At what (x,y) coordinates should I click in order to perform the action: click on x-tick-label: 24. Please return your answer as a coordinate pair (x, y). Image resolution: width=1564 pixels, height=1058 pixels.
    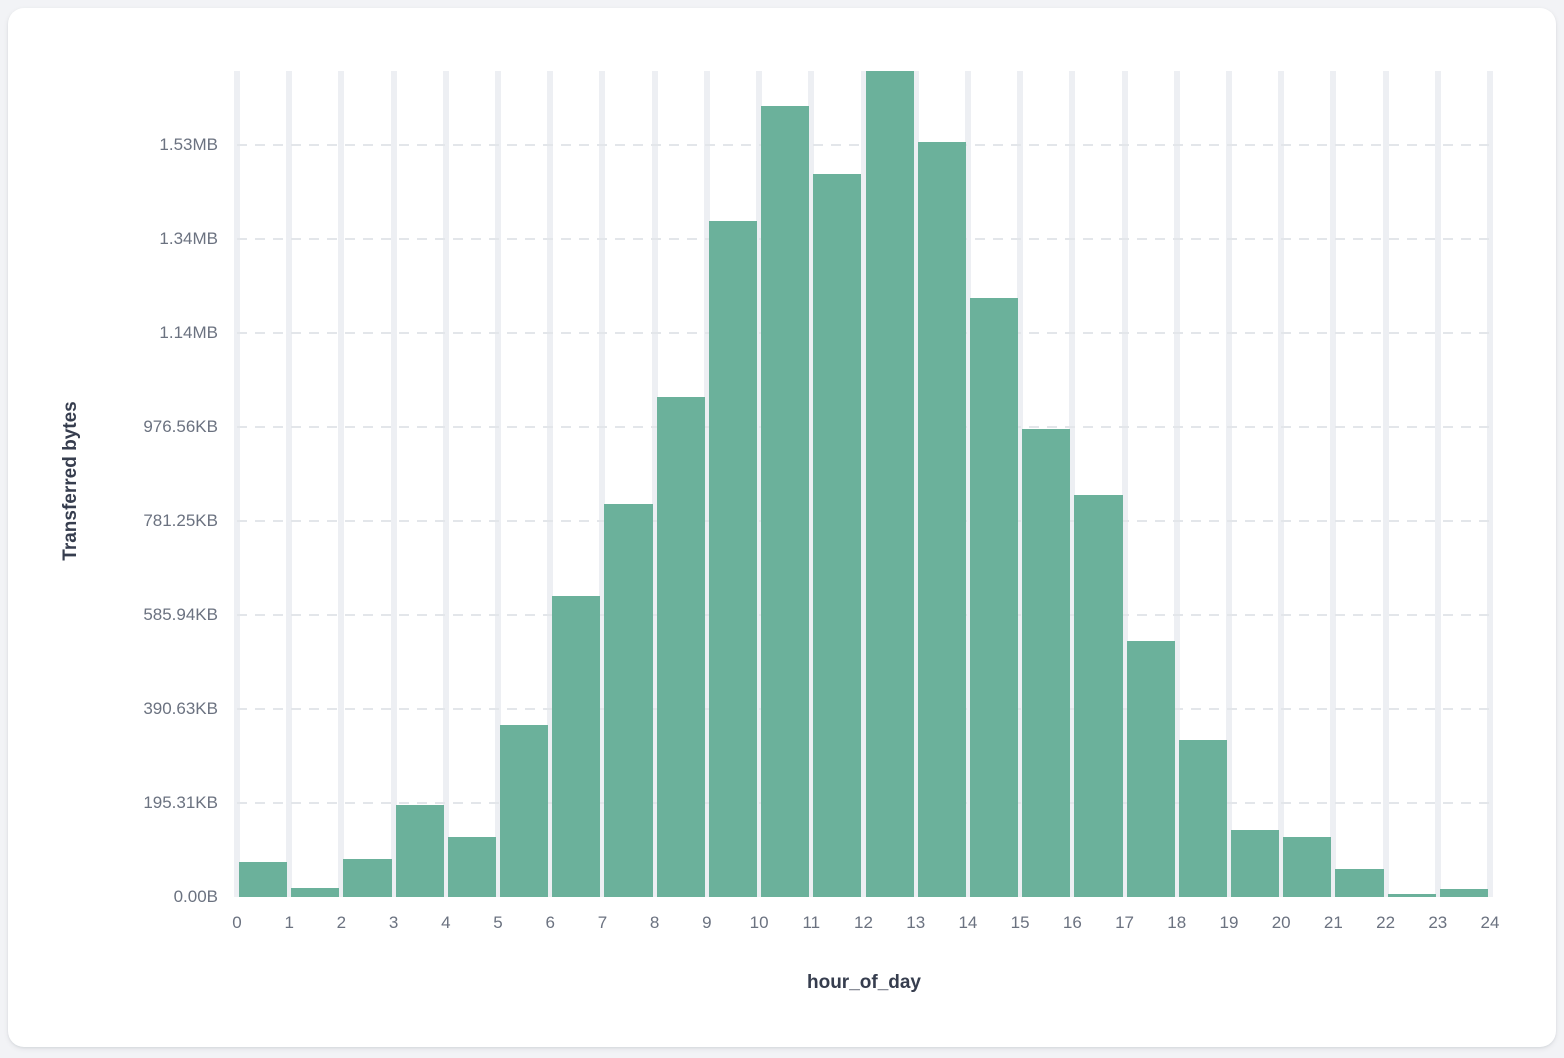
    Looking at the image, I should click on (1490, 922).